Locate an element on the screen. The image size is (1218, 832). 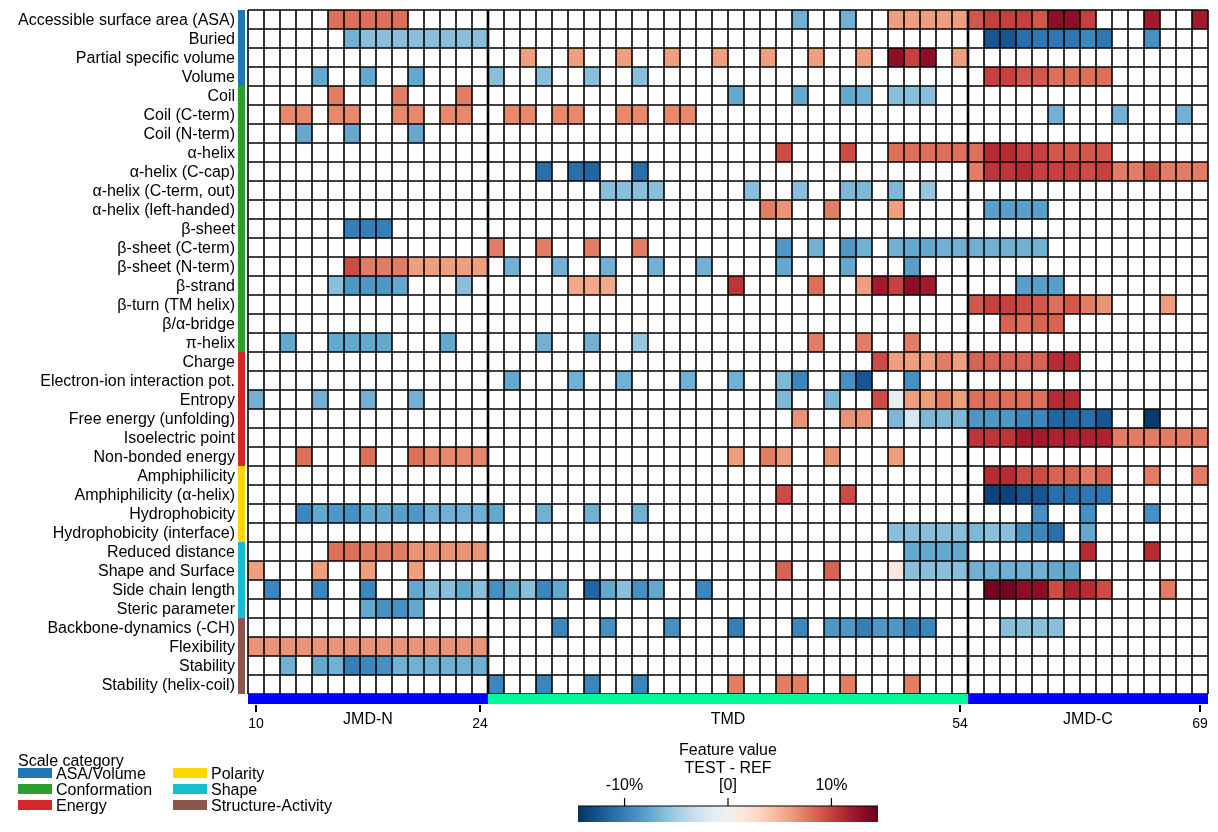
text: TMD is located at coordinates (728, 718).